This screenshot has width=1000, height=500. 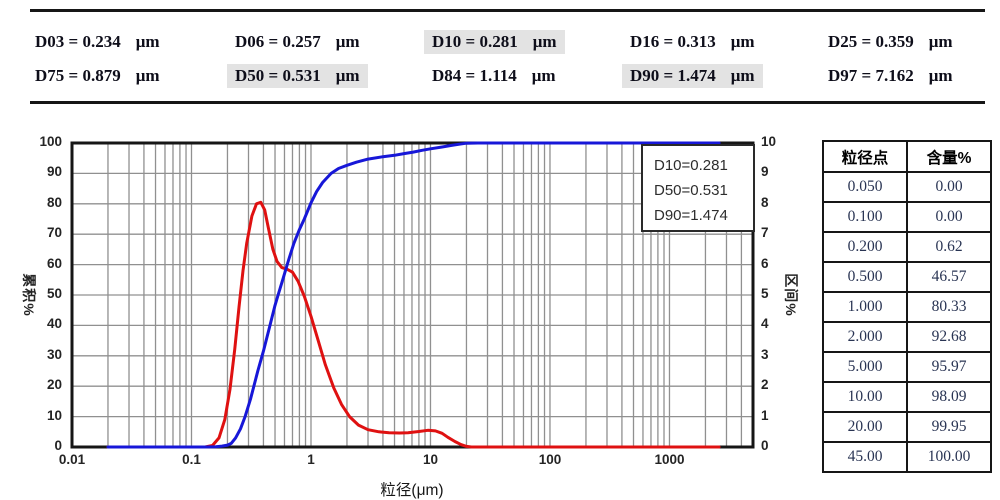 I want to click on x-axis-tick-label: 0.1, so click(x=191, y=459).